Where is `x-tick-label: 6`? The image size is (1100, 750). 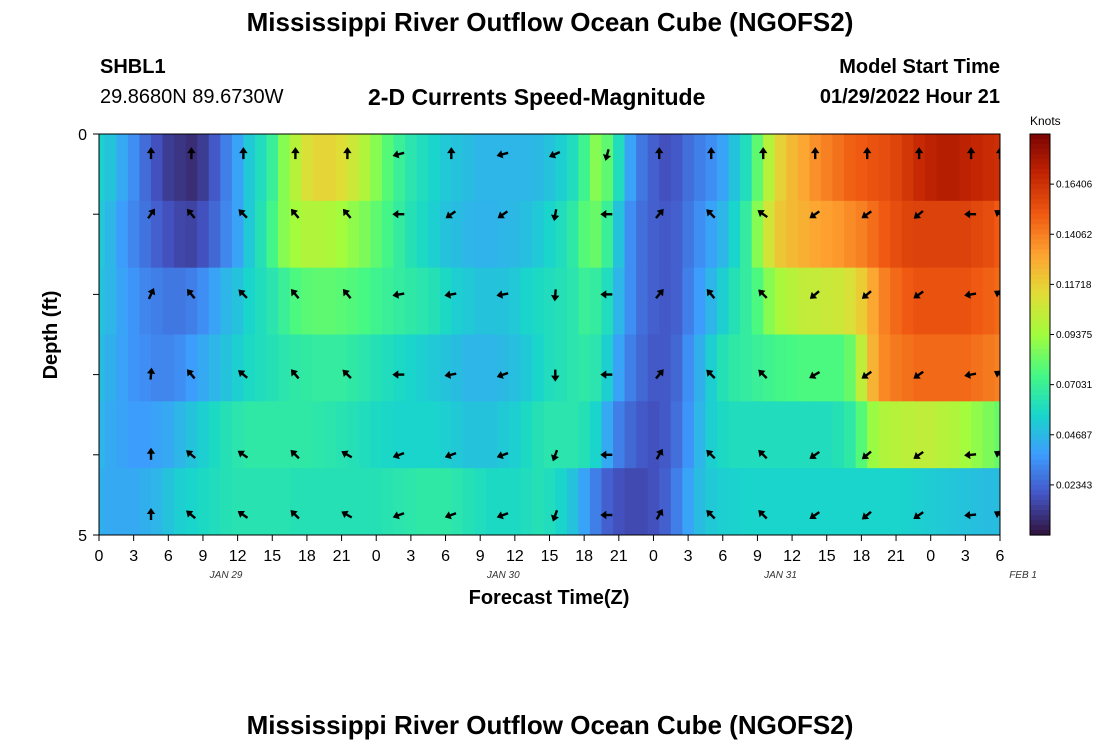
x-tick-label: 6 is located at coordinates (1000, 556).